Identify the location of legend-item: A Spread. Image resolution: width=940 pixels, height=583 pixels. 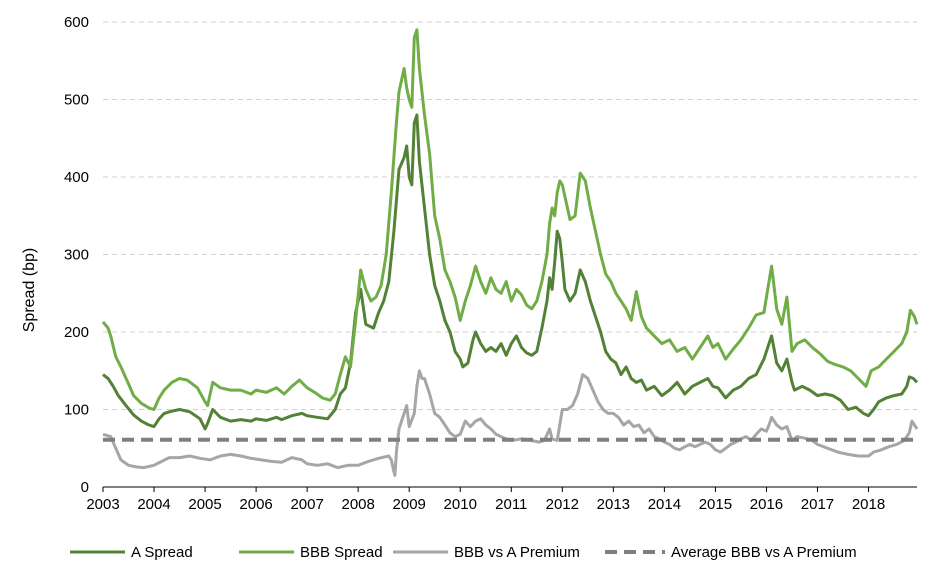
(131, 552).